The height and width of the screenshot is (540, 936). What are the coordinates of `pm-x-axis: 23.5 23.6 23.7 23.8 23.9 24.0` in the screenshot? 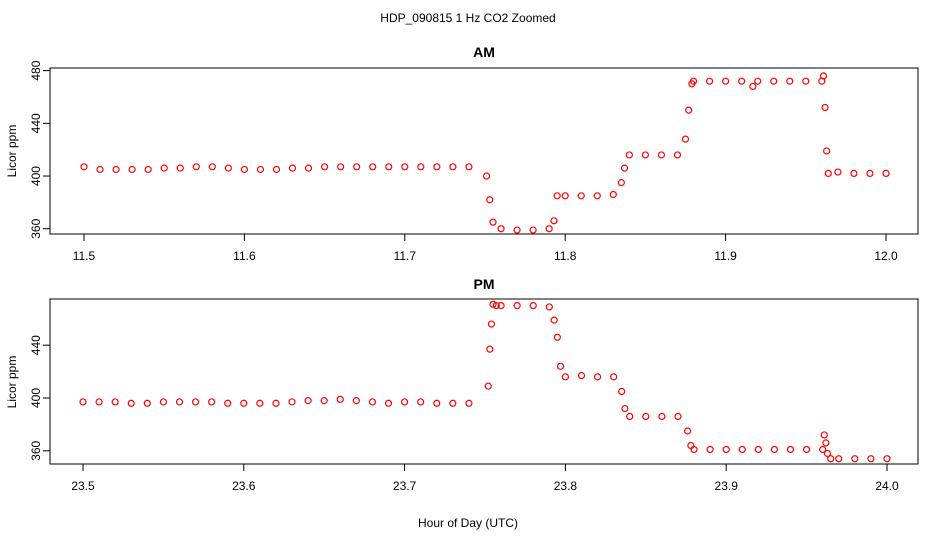 It's located at (485, 478).